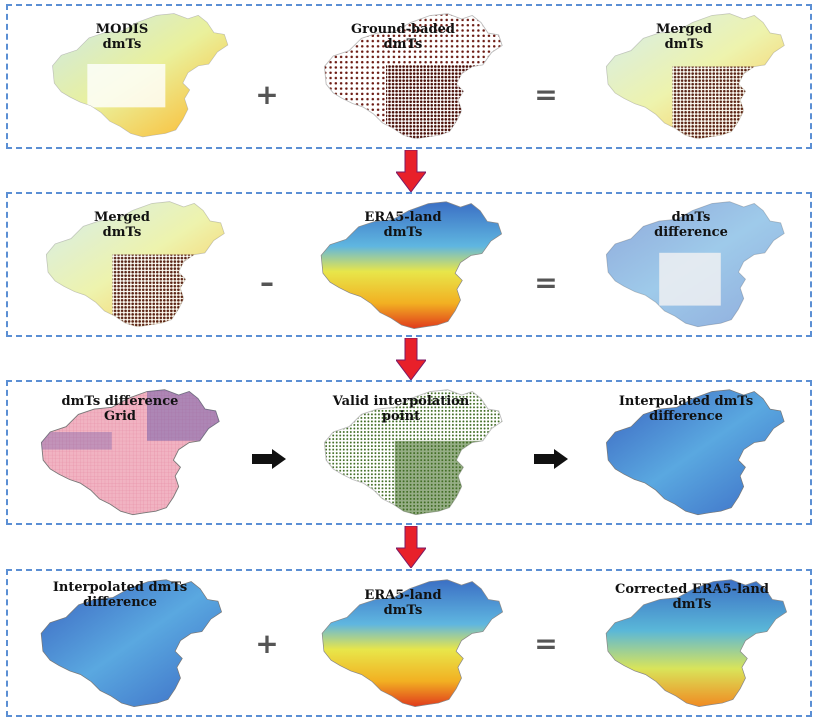  Describe the element at coordinates (691, 225) in the screenshot. I see `panel-2-3-title: dmTs difference` at that location.